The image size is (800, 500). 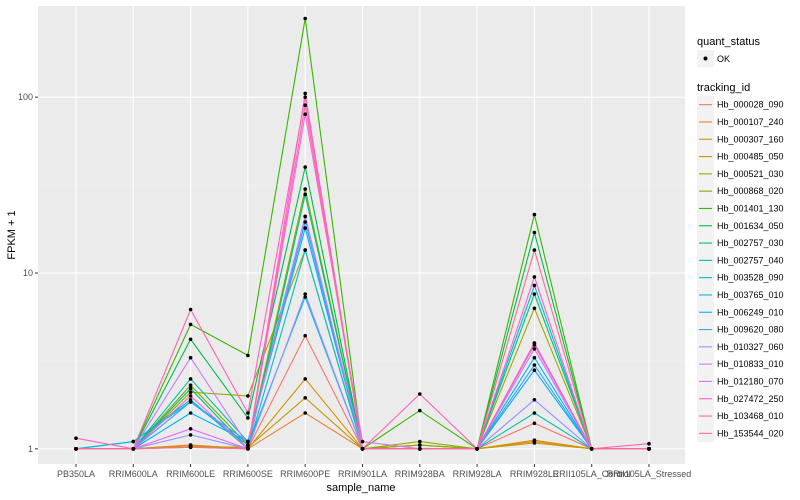 What do you see at coordinates (705, 58) in the screenshot?
I see `shape-legend-point` at bounding box center [705, 58].